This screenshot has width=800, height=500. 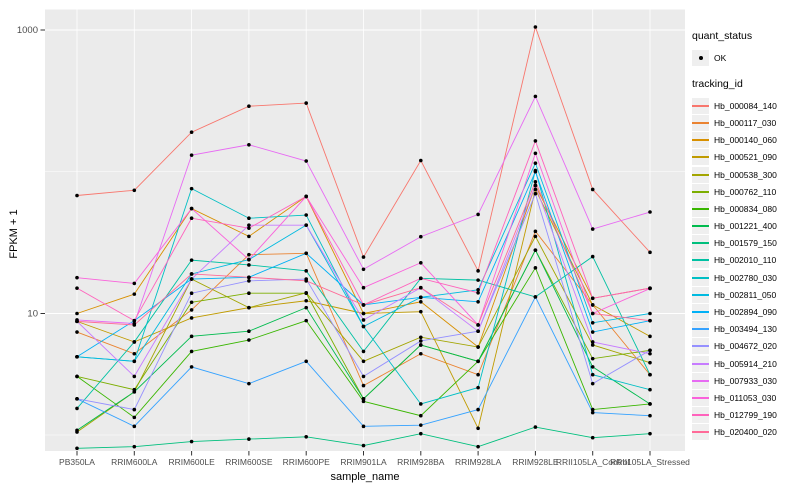 I want to click on legend-item: Hb_000084_140, so click(x=745, y=105).